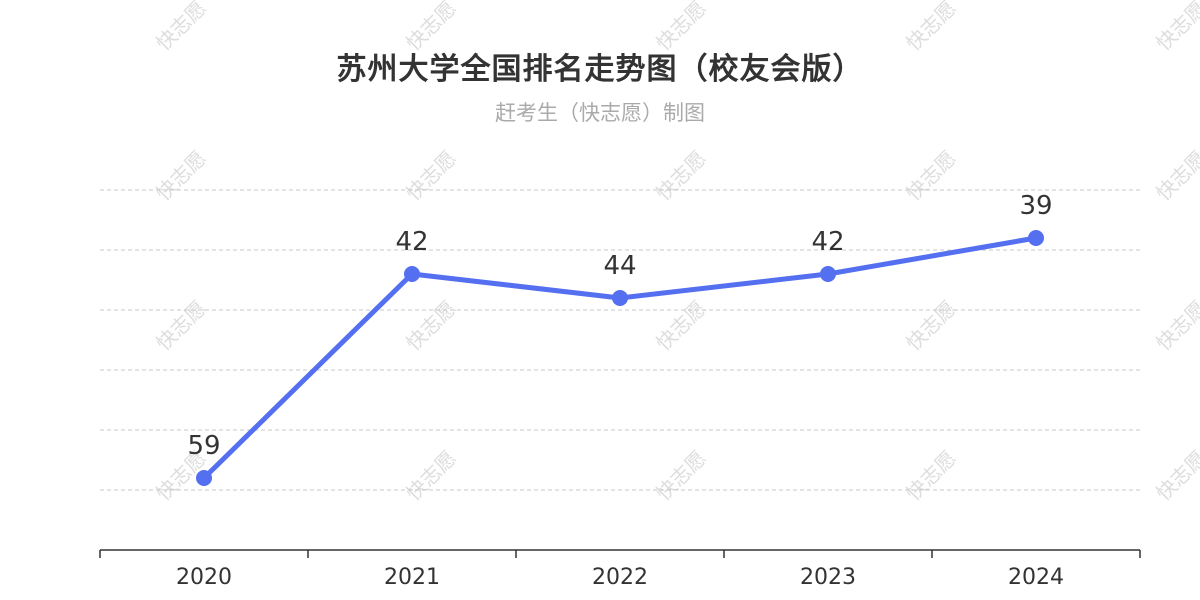  What do you see at coordinates (828, 577) in the screenshot?
I see `x-tick-label: 2023` at bounding box center [828, 577].